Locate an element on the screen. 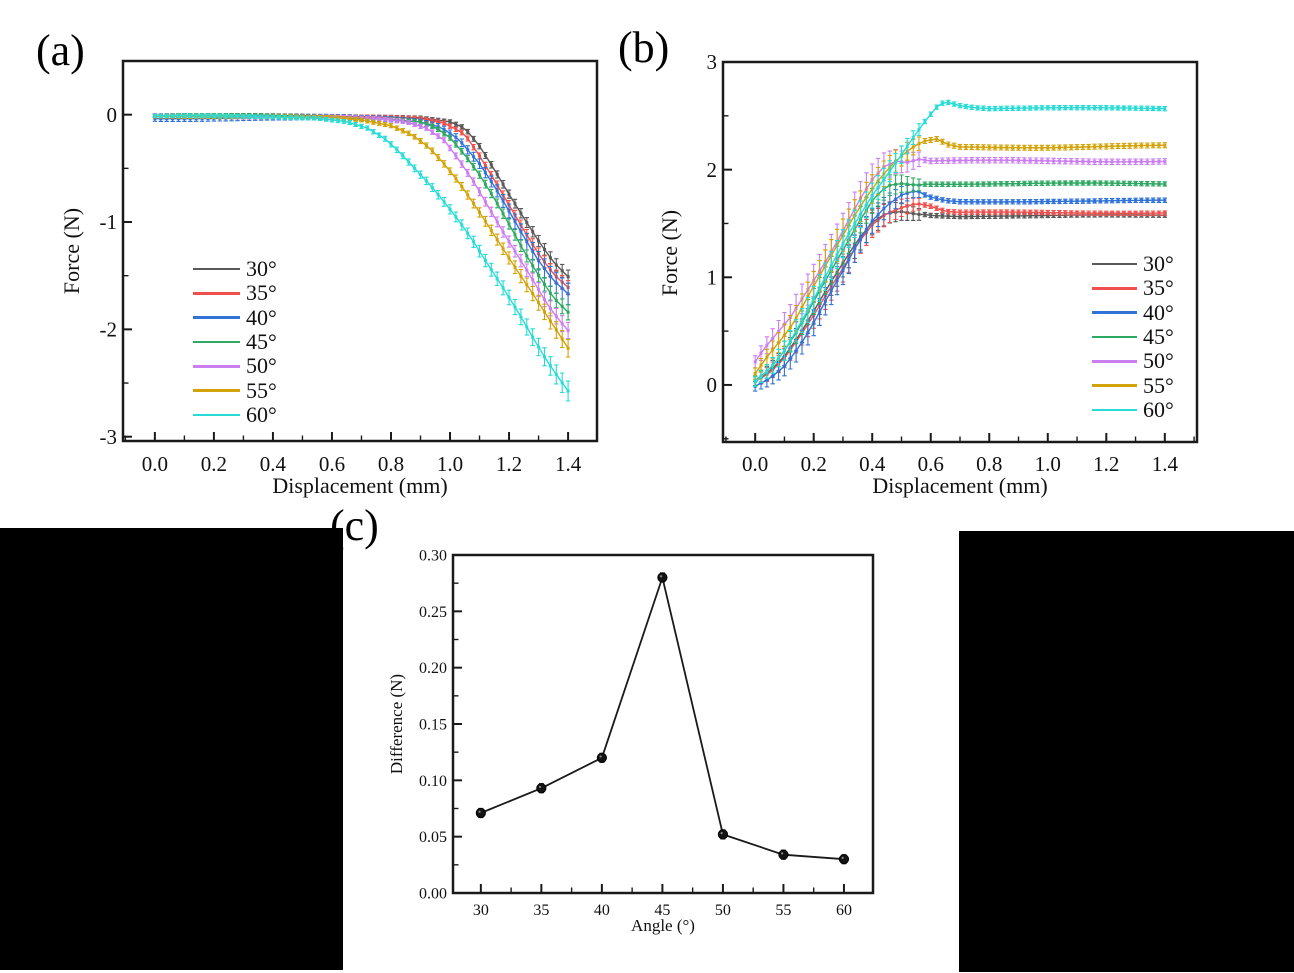  svg-text: 0.05 is located at coordinates (433, 837).